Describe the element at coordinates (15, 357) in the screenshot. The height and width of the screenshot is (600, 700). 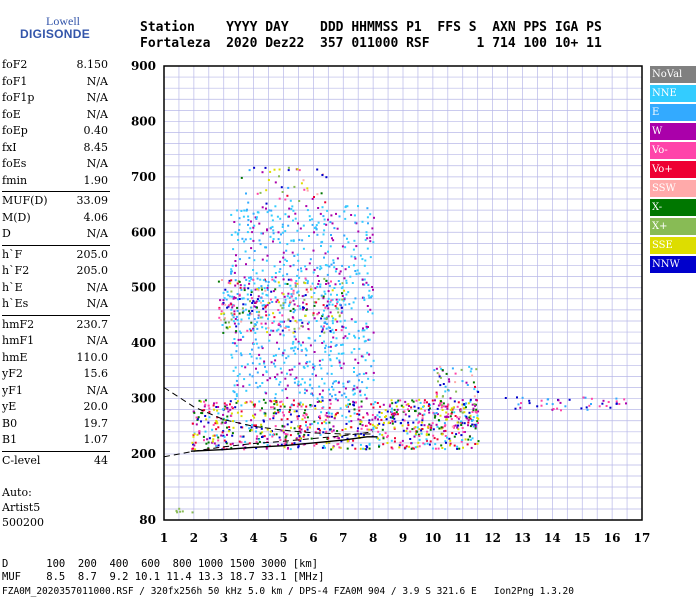
I see `param-name: hmE` at that location.